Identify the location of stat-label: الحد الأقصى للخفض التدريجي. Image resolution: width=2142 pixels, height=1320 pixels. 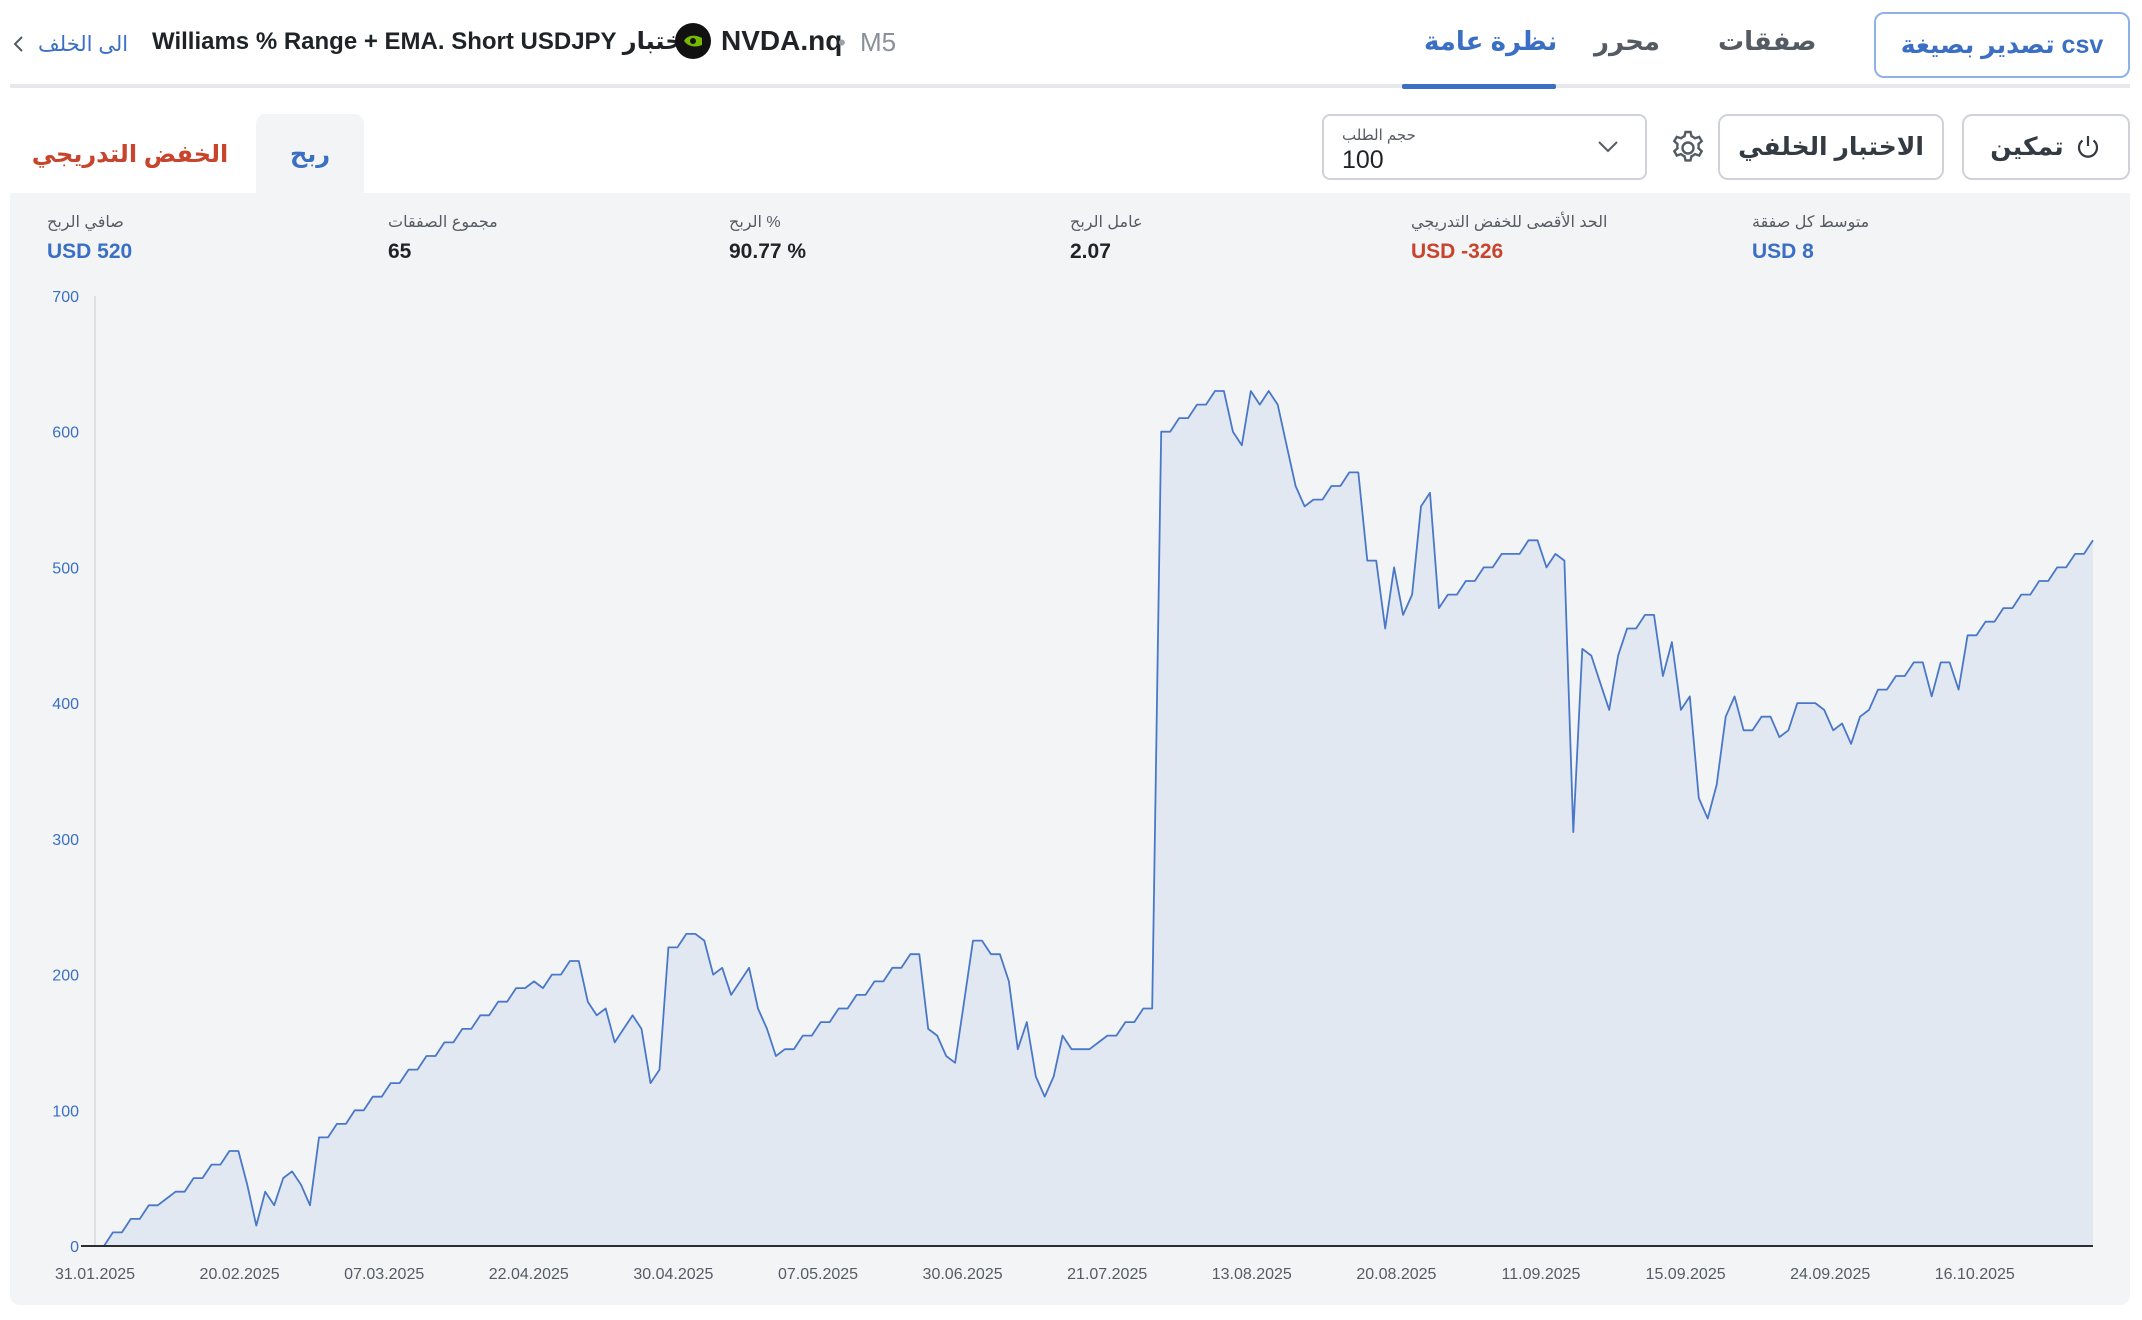
(1509, 222).